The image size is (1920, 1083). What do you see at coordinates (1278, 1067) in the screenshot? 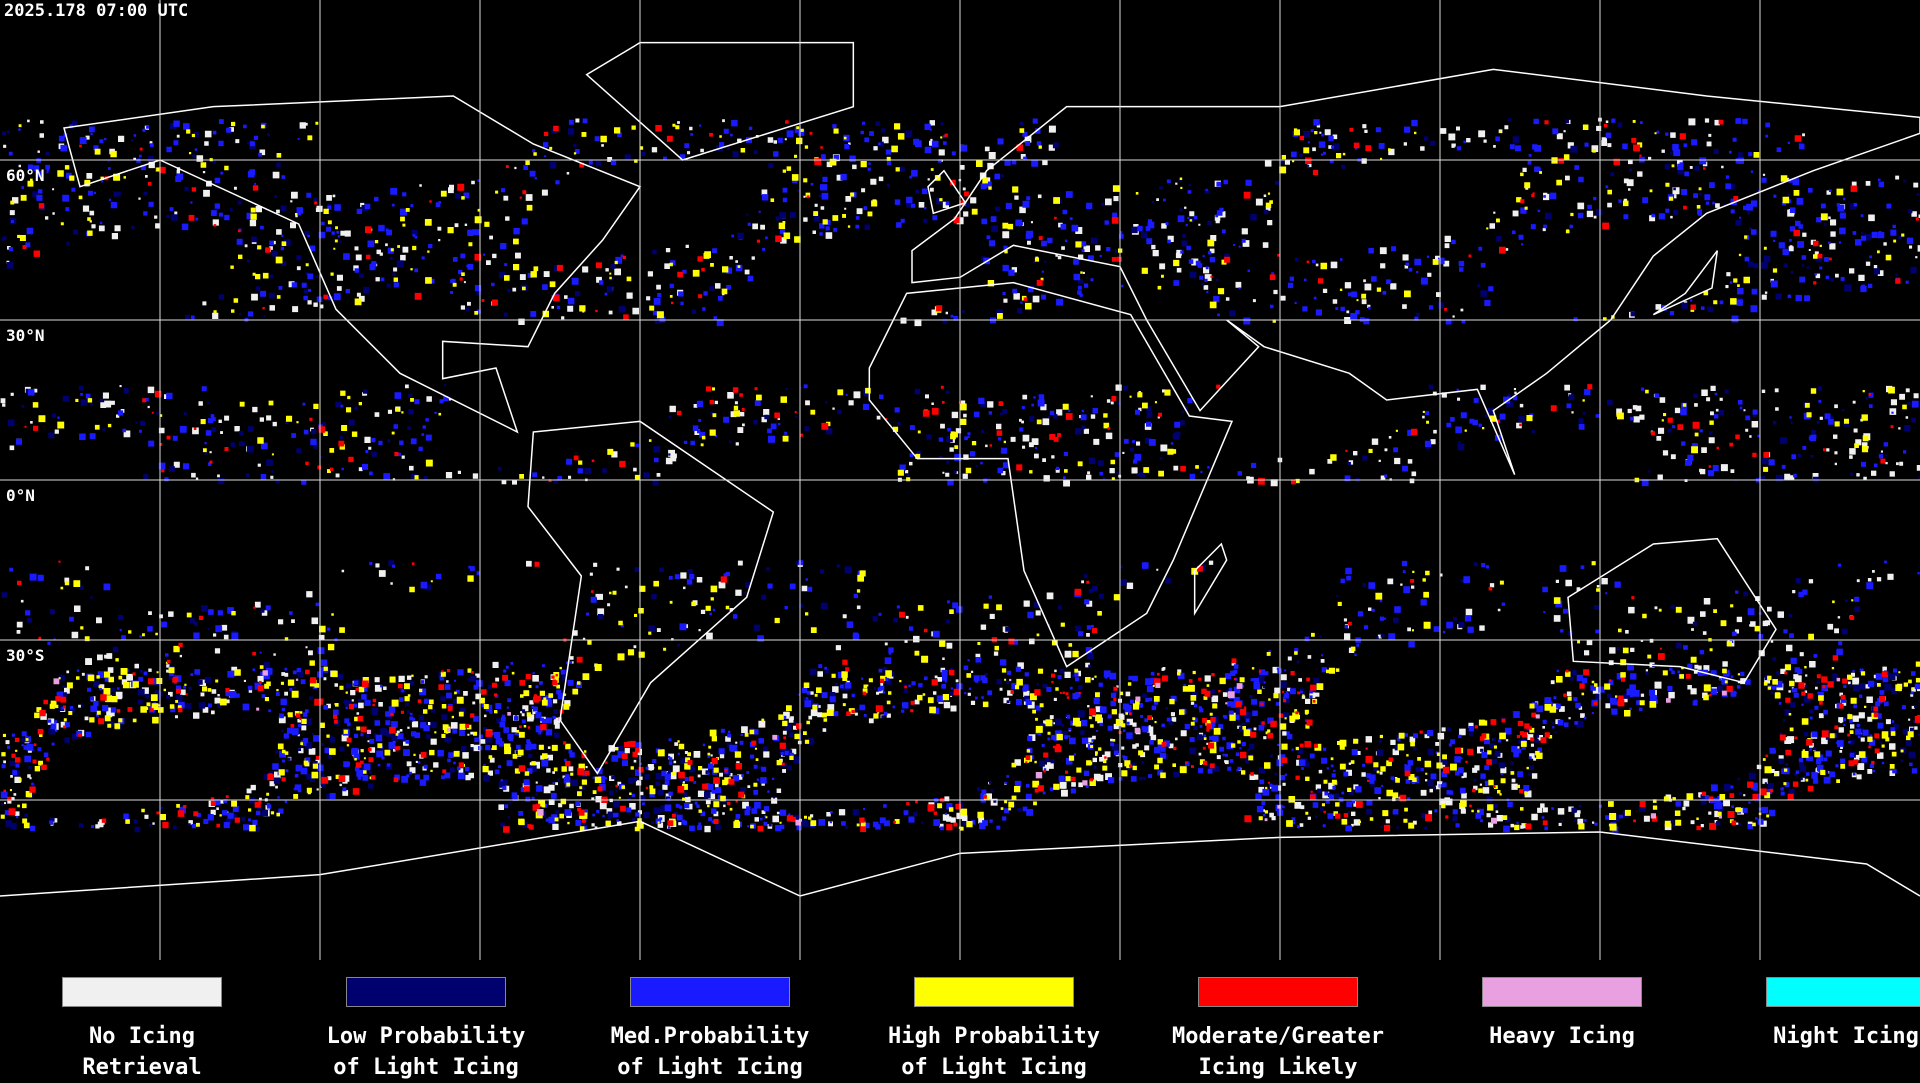
I see `legend-label-line: Icing Likely` at bounding box center [1278, 1067].